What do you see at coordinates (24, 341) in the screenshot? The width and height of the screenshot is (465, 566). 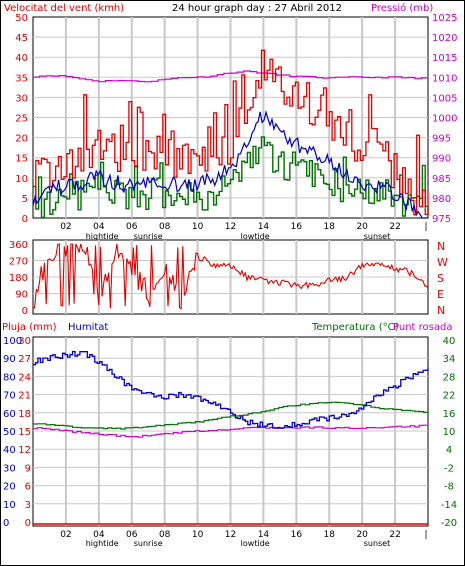 I see `rain-tick-label: 30` at bounding box center [24, 341].